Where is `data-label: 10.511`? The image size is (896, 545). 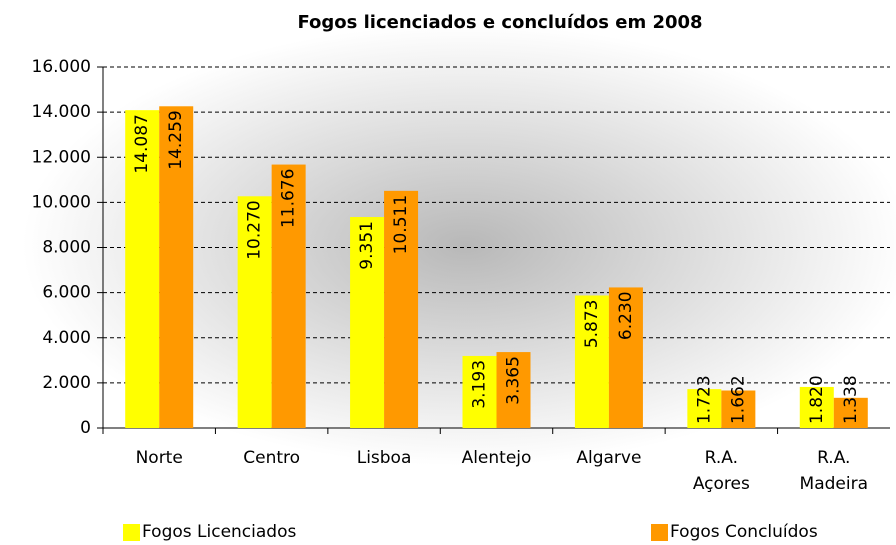
data-label: 10.511 is located at coordinates (401, 224).